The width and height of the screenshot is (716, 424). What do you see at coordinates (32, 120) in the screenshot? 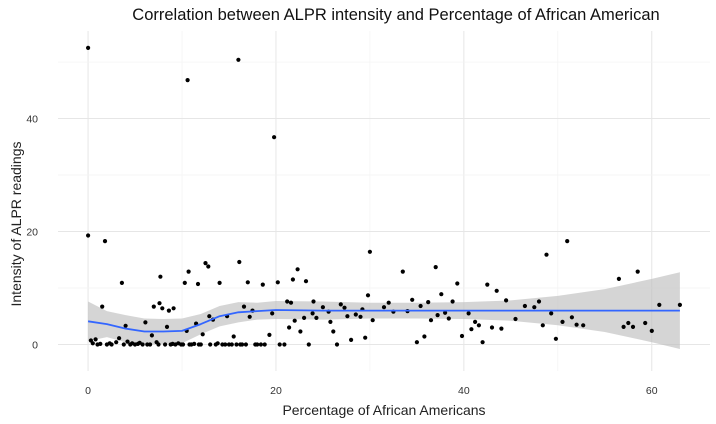
I see `y-tick-label: 40` at bounding box center [32, 120].